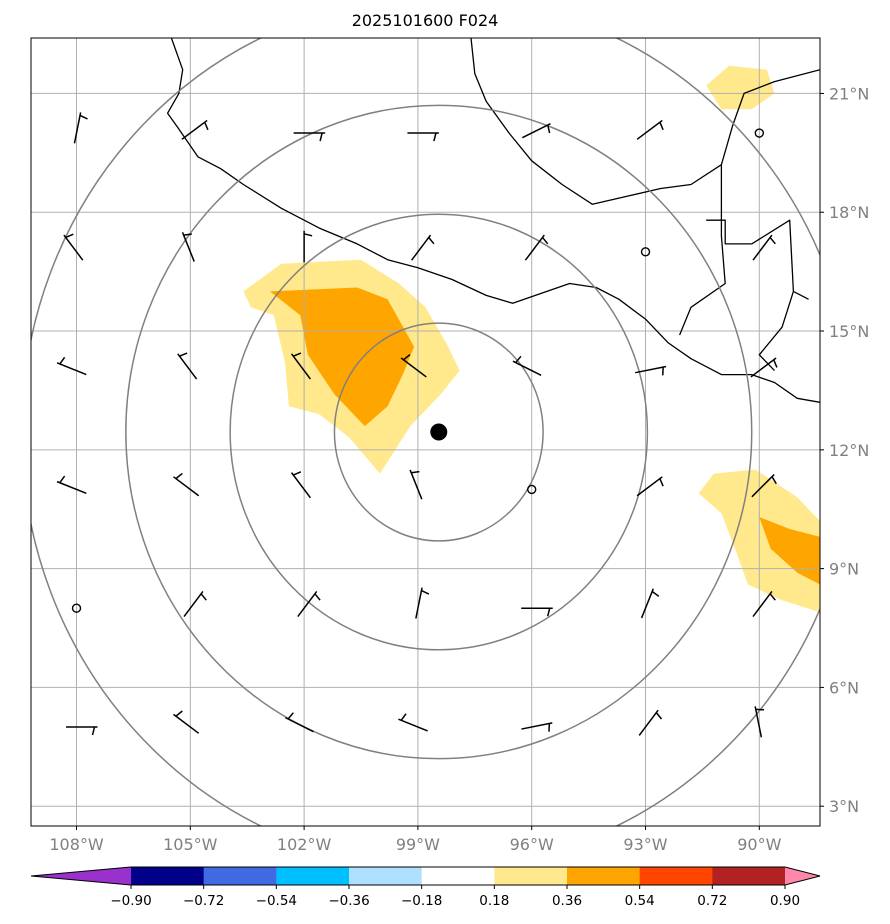 The image size is (890, 924). Describe the element at coordinates (844, 806) in the screenshot. I see `lat-tick-label: 3°N` at that location.